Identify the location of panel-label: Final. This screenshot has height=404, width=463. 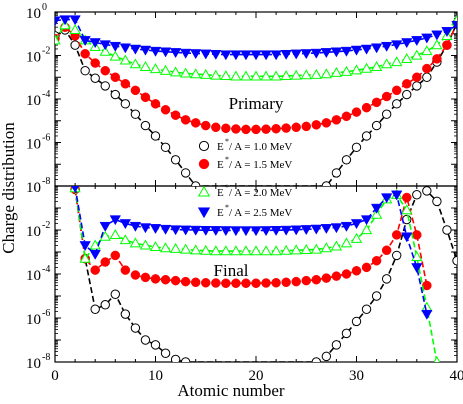
(231, 270).